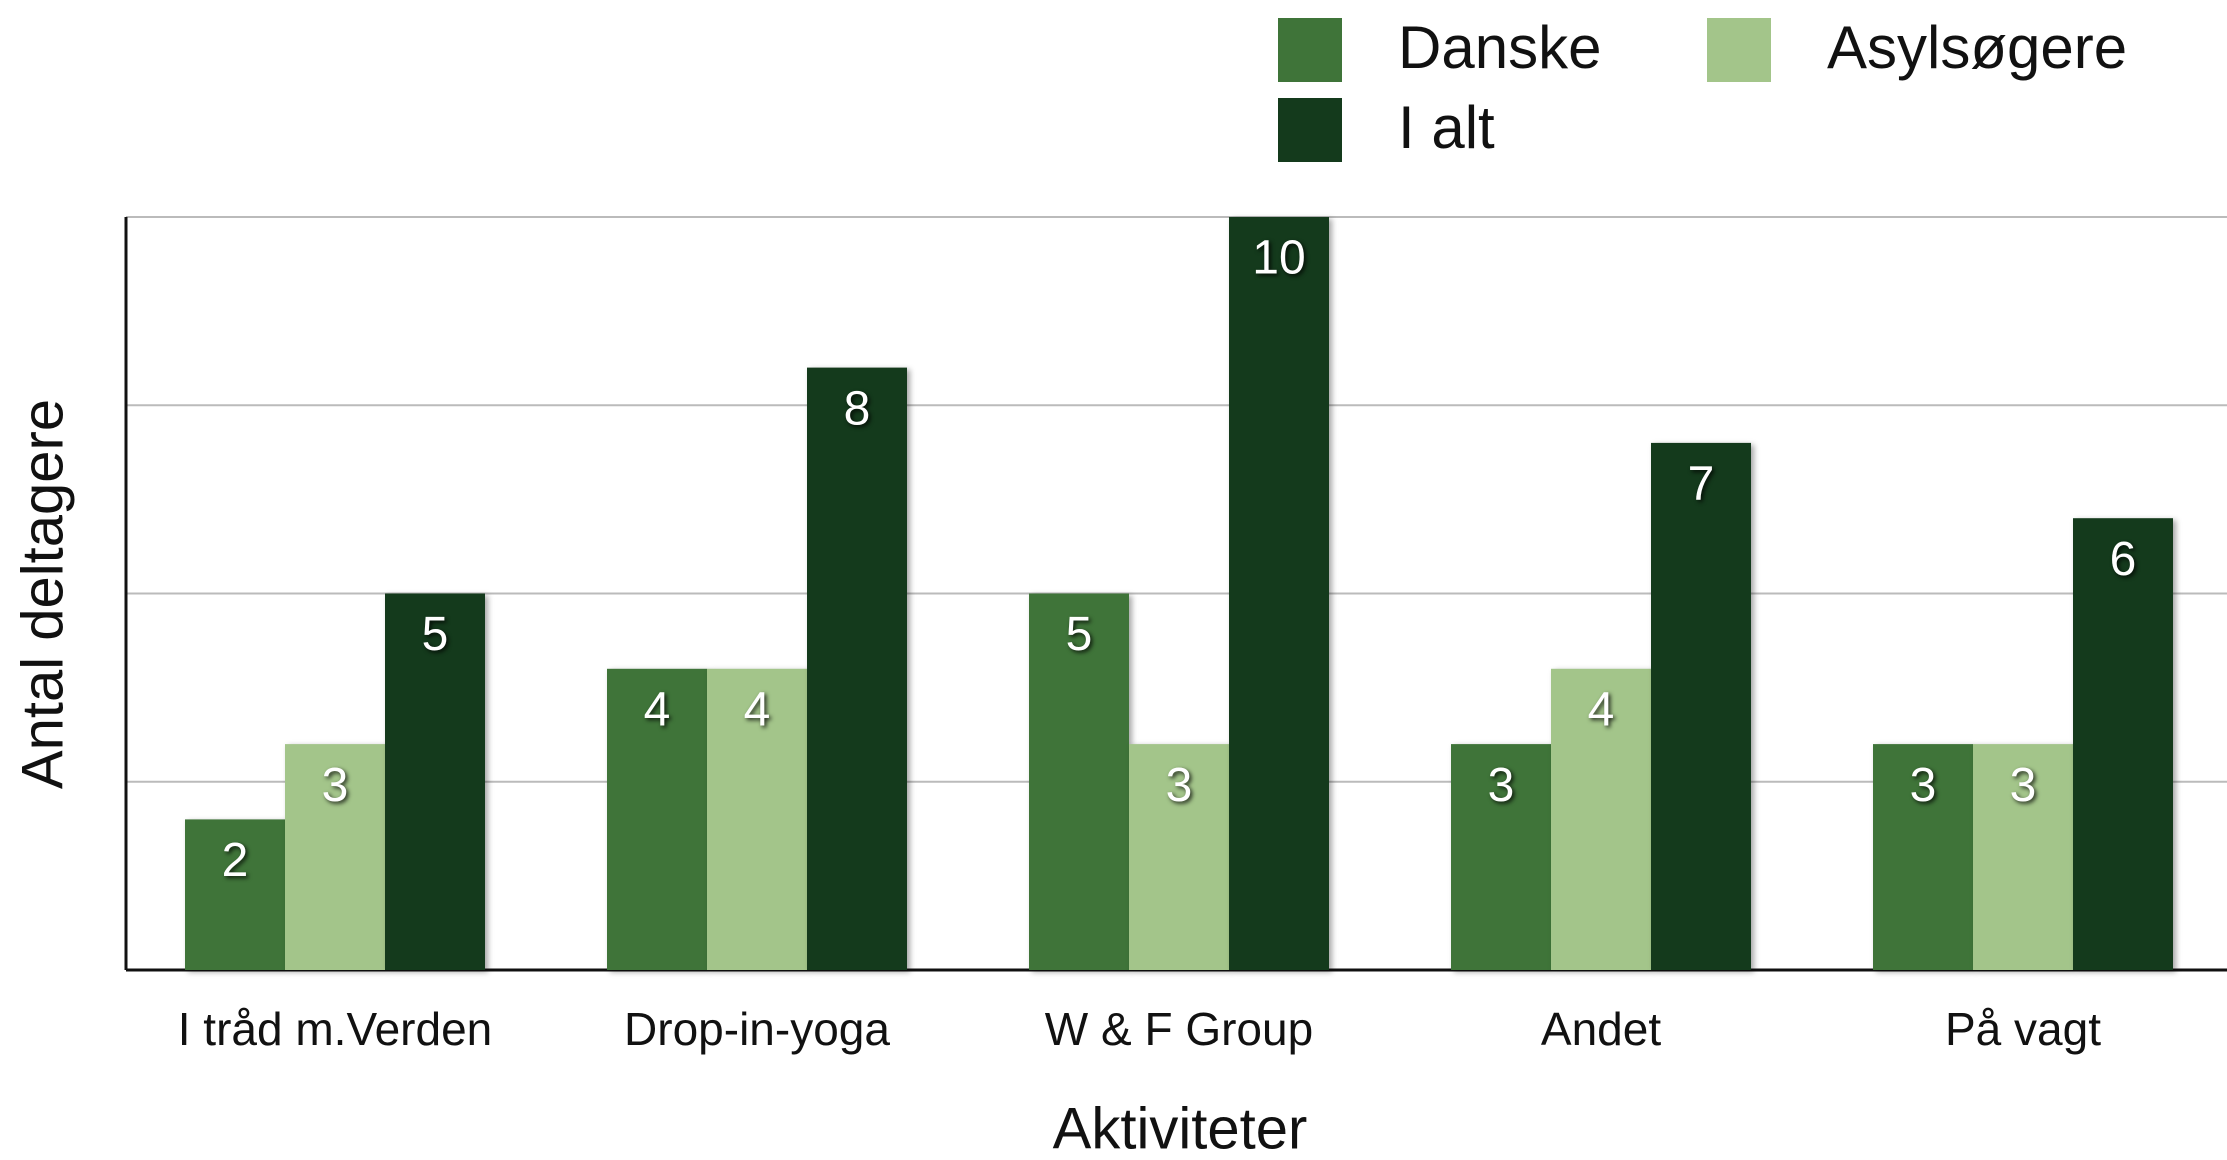  What do you see at coordinates (1179, 1029) in the screenshot?
I see `x-tick-label: W & F Group` at bounding box center [1179, 1029].